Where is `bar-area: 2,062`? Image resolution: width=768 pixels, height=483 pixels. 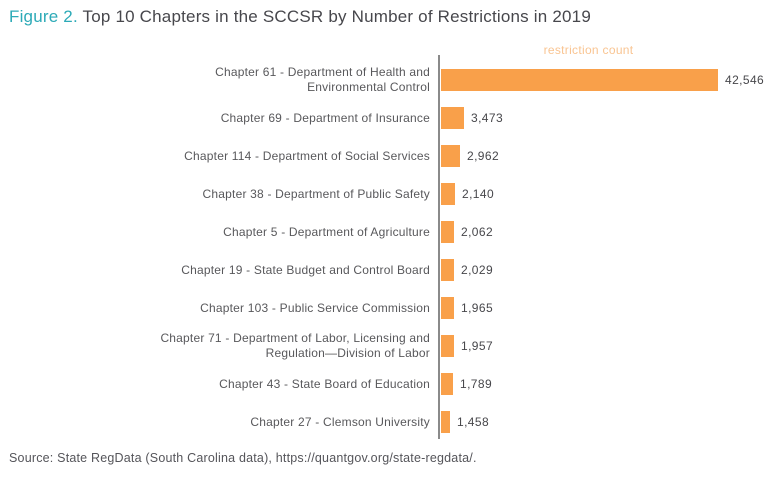 bar-area: 2,062 is located at coordinates (467, 232).